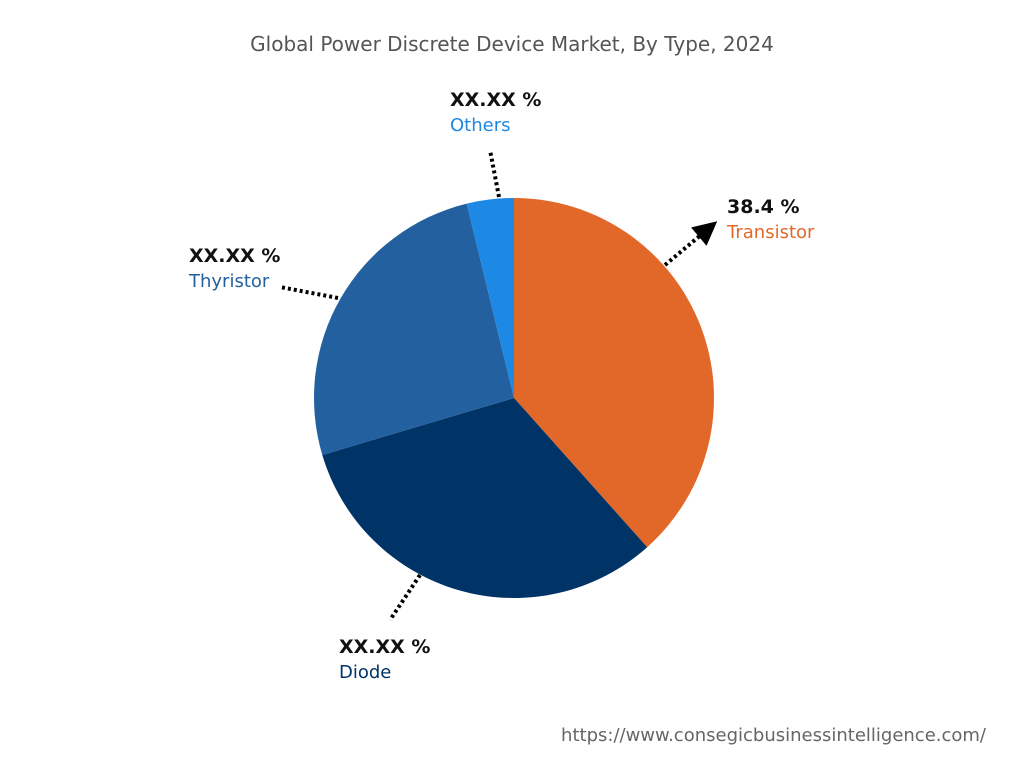 The height and width of the screenshot is (768, 1024). I want to click on label-thyristor: XX.XX % Thyristor, so click(234, 269).